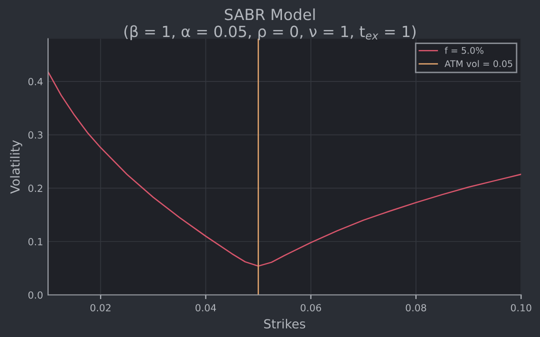 Image resolution: width=540 pixels, height=337 pixels. I want to click on x-tick-label: 0.04, so click(206, 308).